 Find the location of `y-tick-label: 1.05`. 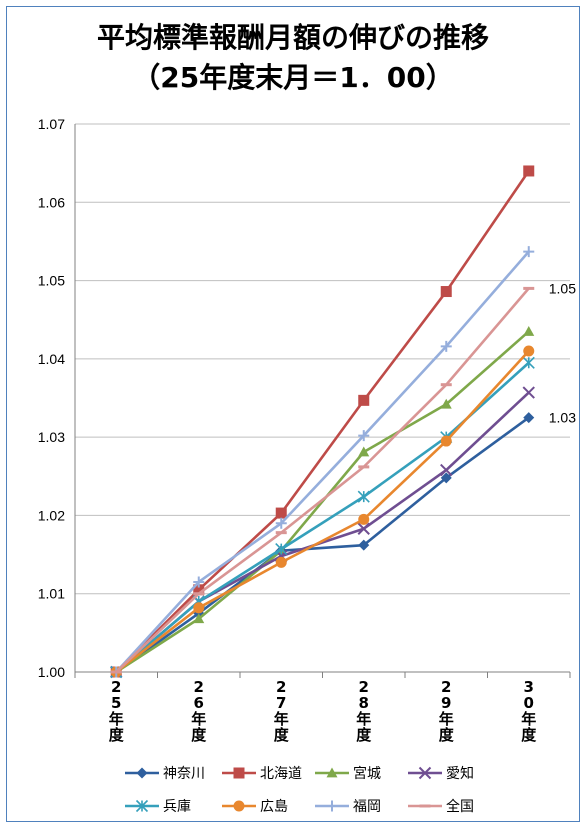

y-tick-label: 1.05 is located at coordinates (51, 281).